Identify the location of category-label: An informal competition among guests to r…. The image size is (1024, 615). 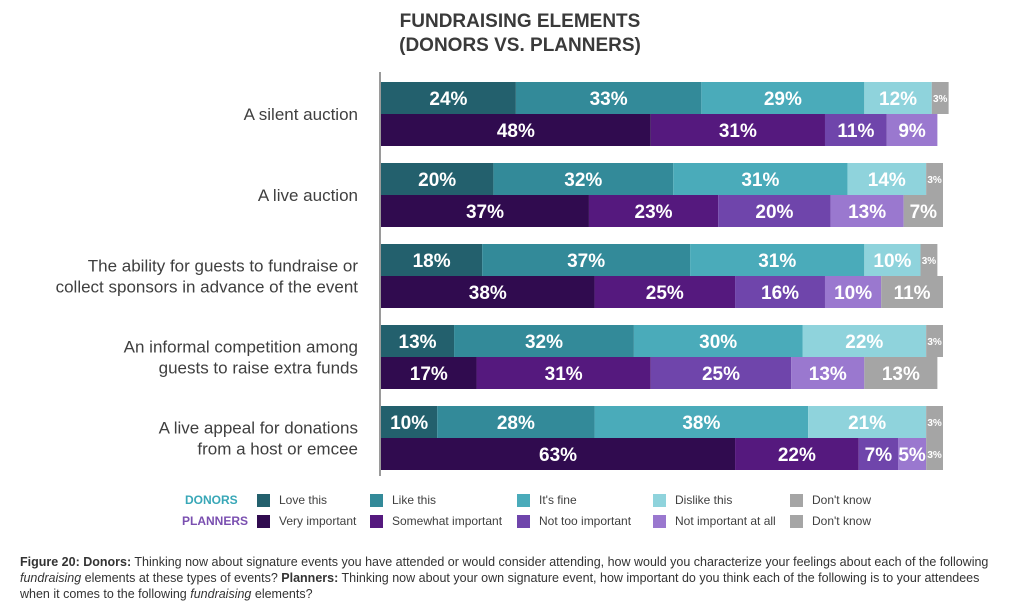
(241, 358).